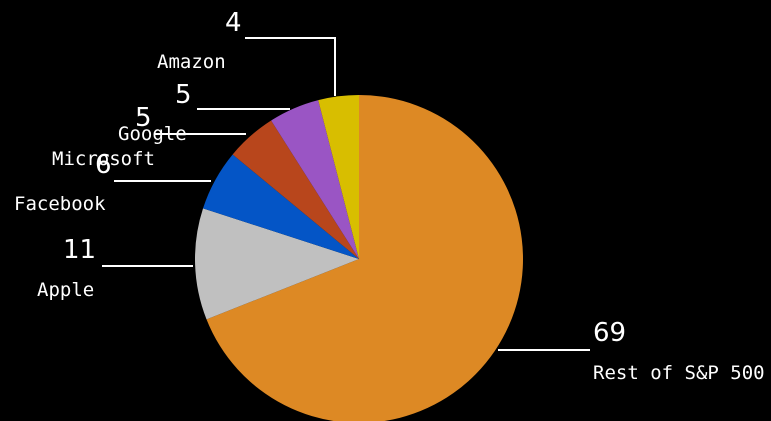 The height and width of the screenshot is (421, 771). I want to click on pie-slice-microsoft, so click(295, 189).